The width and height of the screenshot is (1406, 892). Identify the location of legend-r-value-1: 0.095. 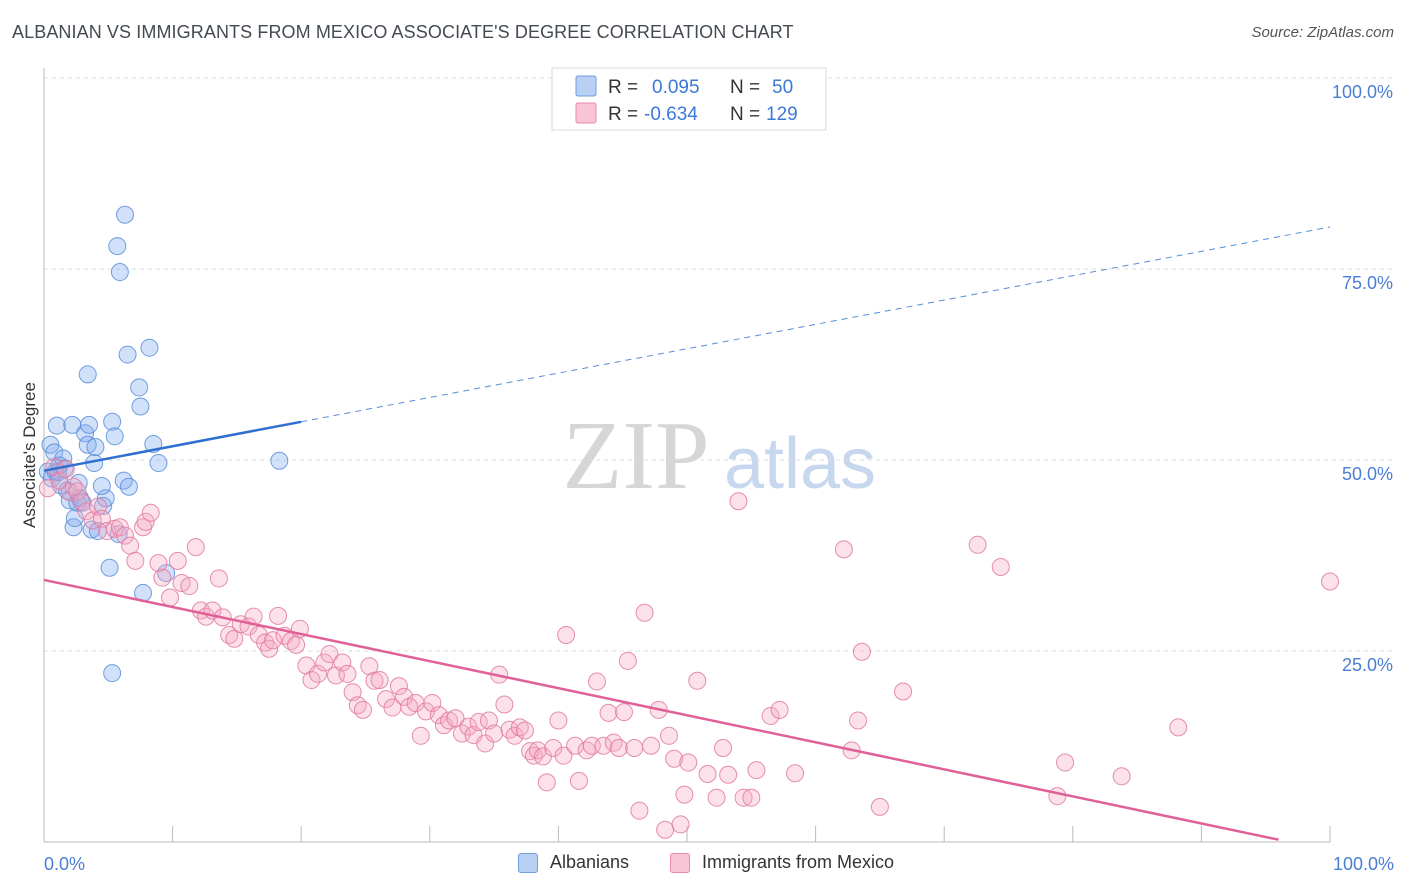
(676, 87).